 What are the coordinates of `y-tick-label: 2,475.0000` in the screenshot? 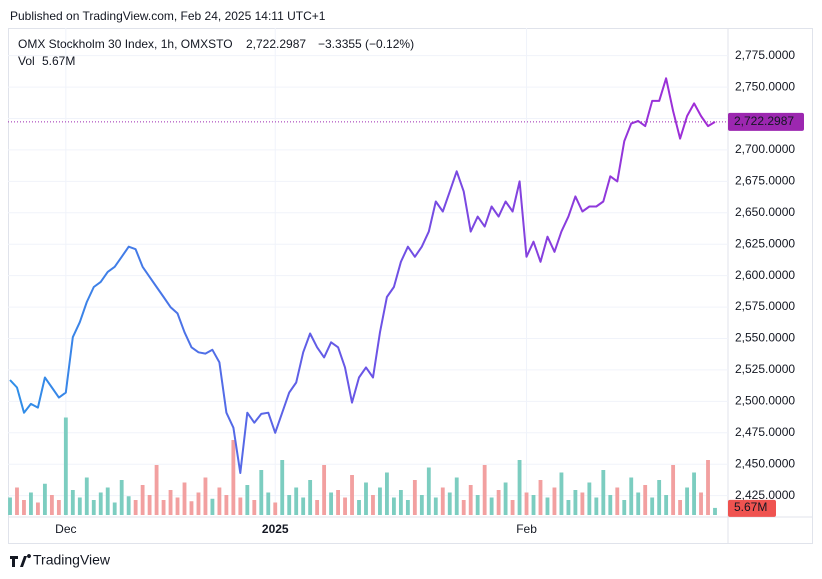 It's located at (765, 432).